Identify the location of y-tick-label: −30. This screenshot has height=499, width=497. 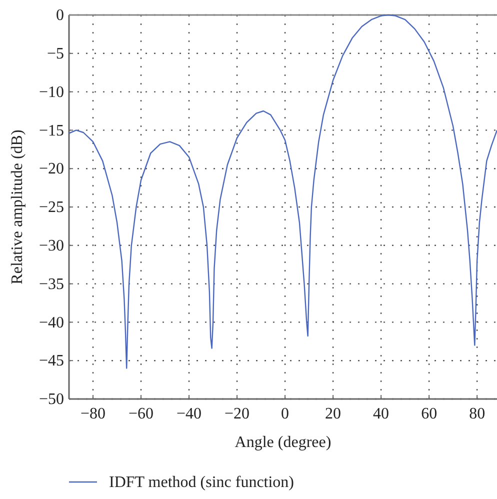
(51, 246).